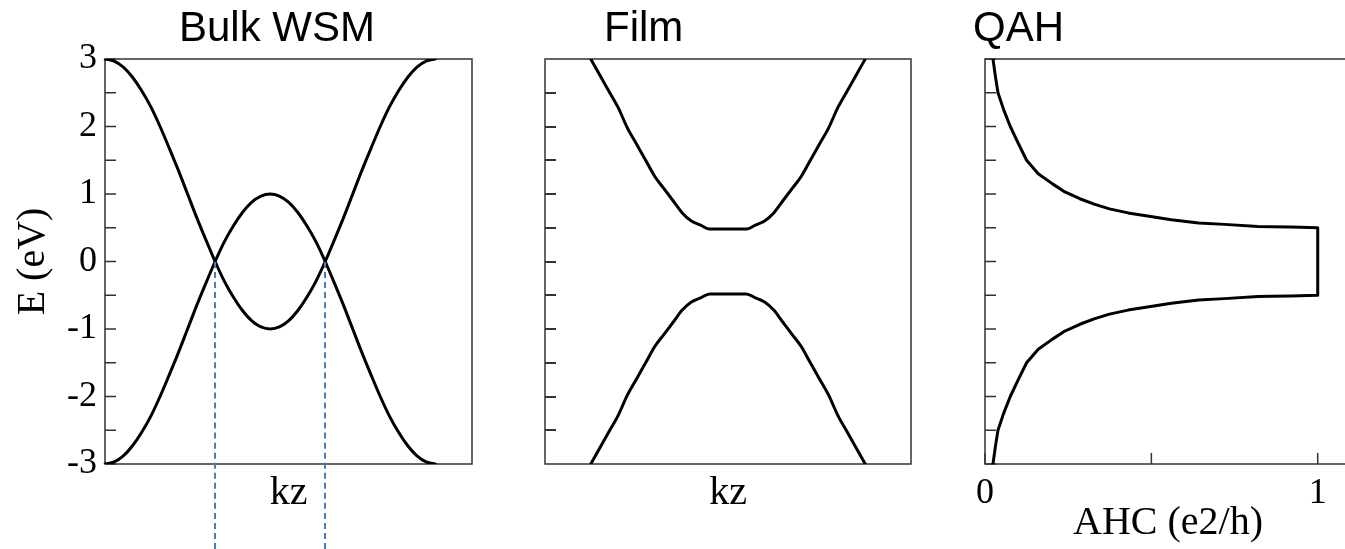  Describe the element at coordinates (82, 461) in the screenshot. I see `y-tick-label: -3` at that location.